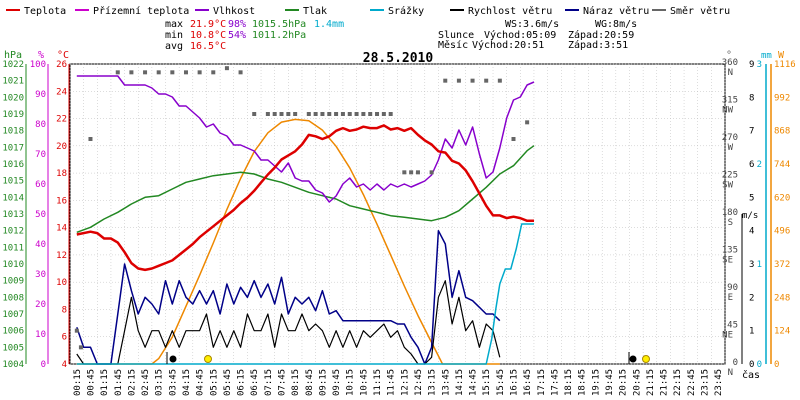  What do you see at coordinates (119, 382) in the screenshot?
I see `x-tick-label: 01:45` at bounding box center [119, 382].